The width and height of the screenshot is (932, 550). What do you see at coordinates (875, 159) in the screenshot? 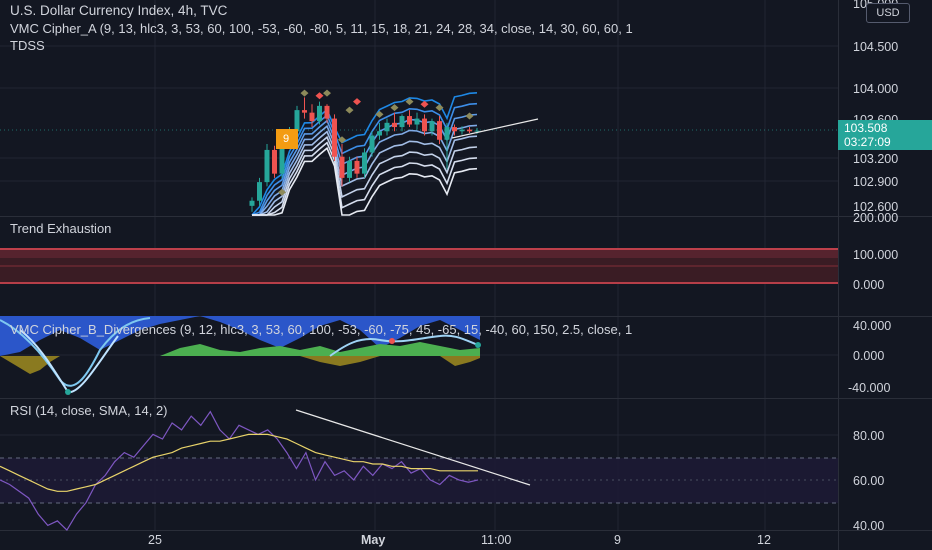
I see `axis-label: 103.200` at bounding box center [875, 159].